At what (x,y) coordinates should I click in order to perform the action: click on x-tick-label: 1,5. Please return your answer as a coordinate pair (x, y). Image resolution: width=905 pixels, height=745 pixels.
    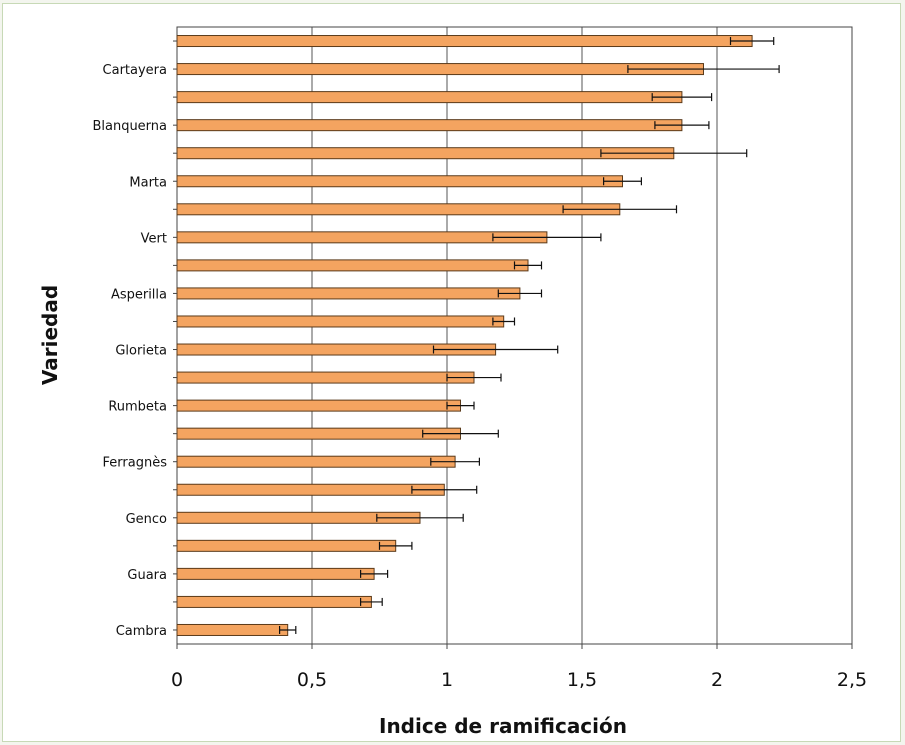
    Looking at the image, I should click on (582, 680).